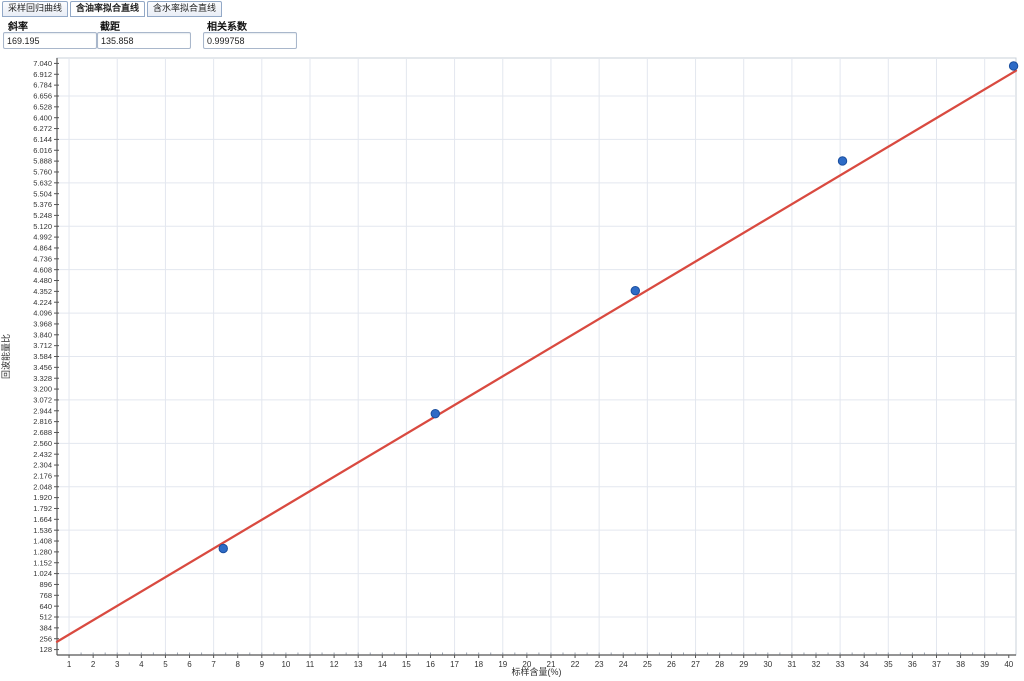  What do you see at coordinates (45, 606) in the screenshot?
I see `y-tick-label: 640` at bounding box center [45, 606].